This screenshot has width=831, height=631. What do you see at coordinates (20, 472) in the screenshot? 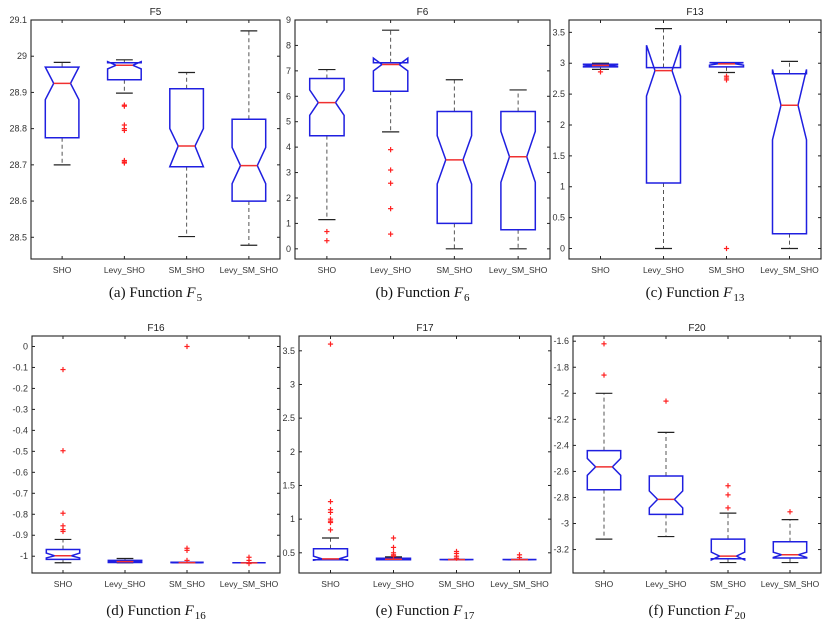
I see `y-tick-label: -0.6` at bounding box center [20, 472].